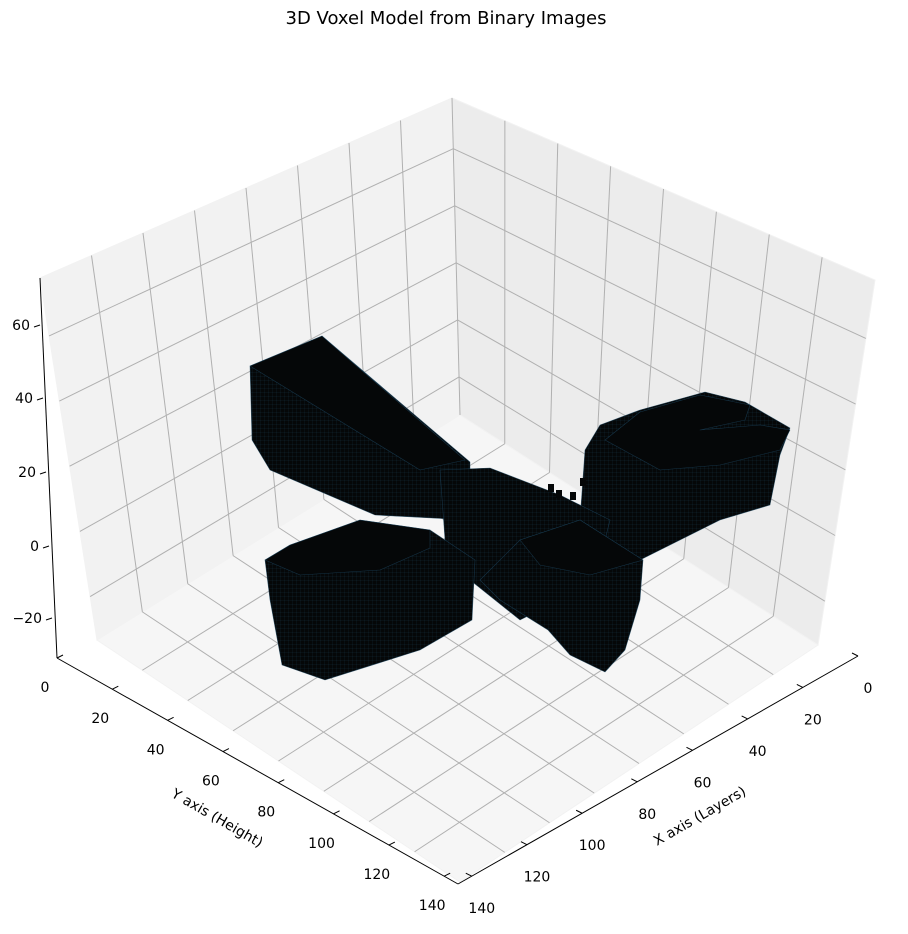  I want to click on z-tick-label: 60, so click(21, 326).